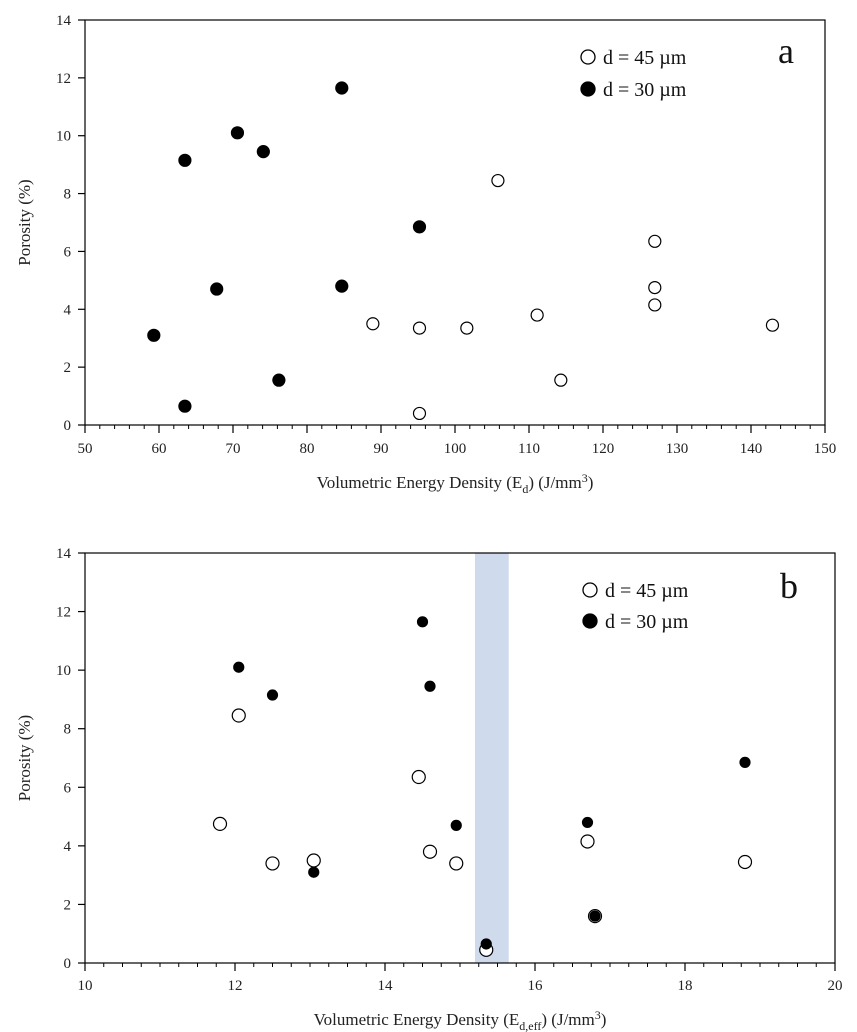 The width and height of the screenshot is (857, 1032). I want to click on x-tick-label: 60, so click(159, 449).